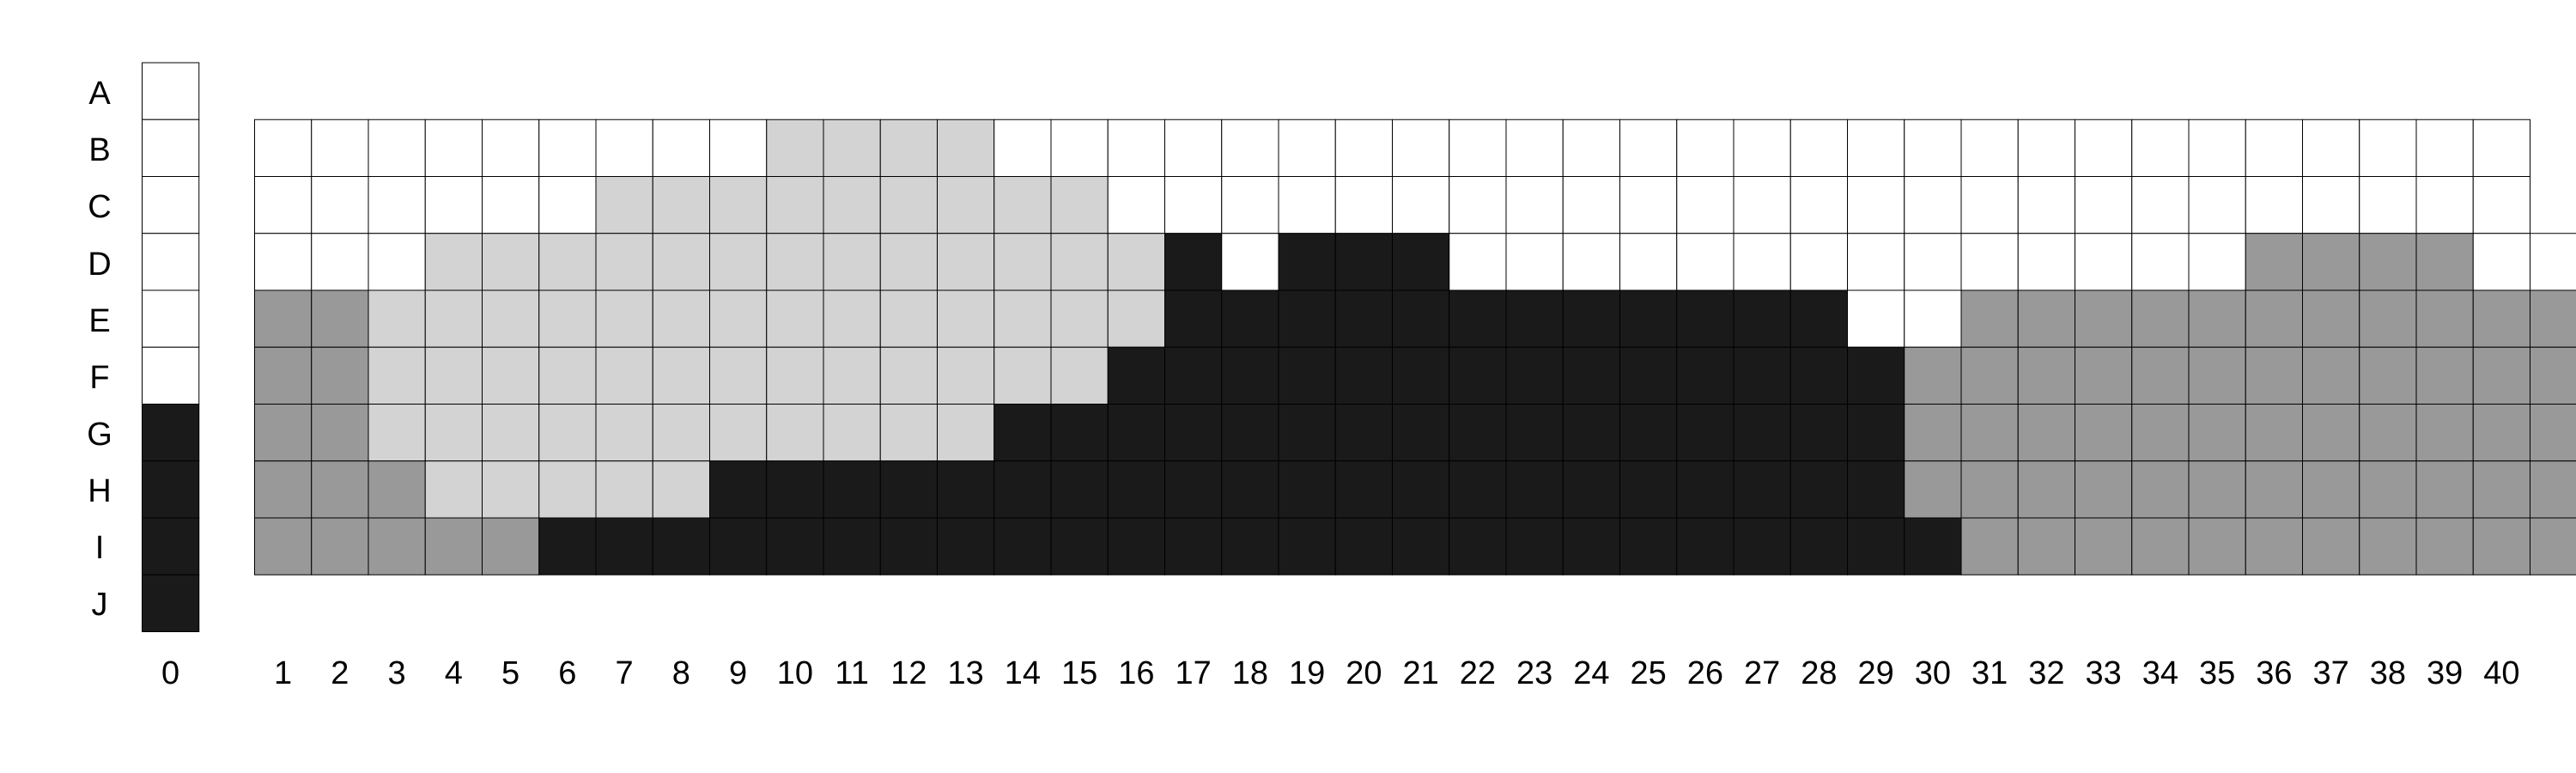  Describe the element at coordinates (2046, 318) in the screenshot. I see `cell-e32` at that location.